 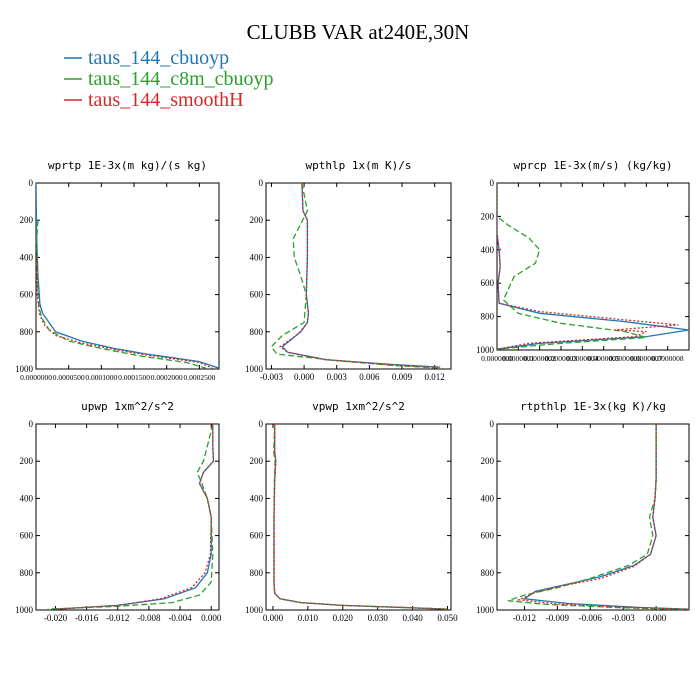 I want to click on x-tick-label: 0.0000005, so click(x=604, y=358).